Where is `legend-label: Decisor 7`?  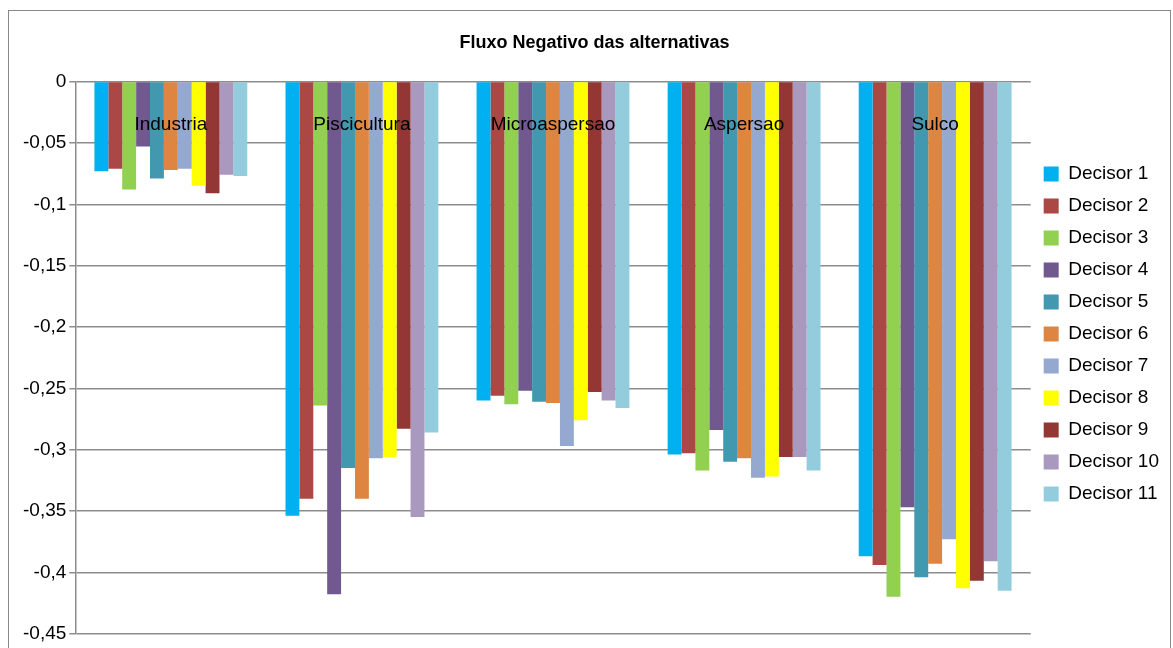
legend-label: Decisor 7 is located at coordinates (1108, 365).